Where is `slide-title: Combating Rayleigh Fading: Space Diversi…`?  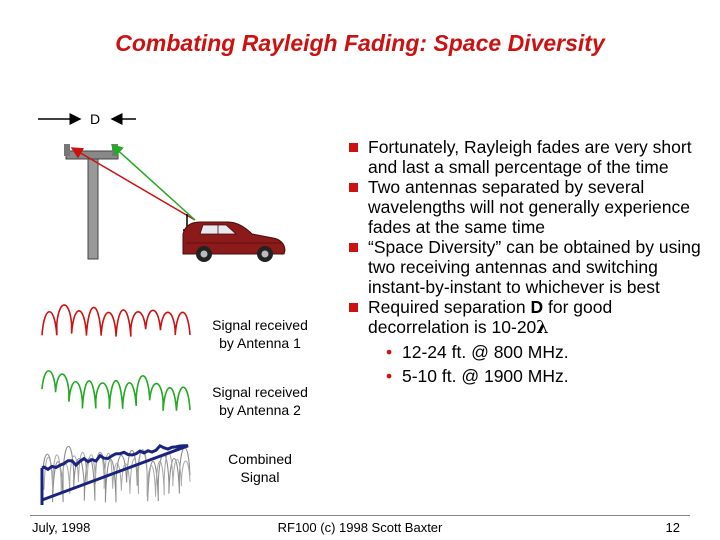 slide-title: Combating Rayleigh Fading: Space Diversi… is located at coordinates (360, 43).